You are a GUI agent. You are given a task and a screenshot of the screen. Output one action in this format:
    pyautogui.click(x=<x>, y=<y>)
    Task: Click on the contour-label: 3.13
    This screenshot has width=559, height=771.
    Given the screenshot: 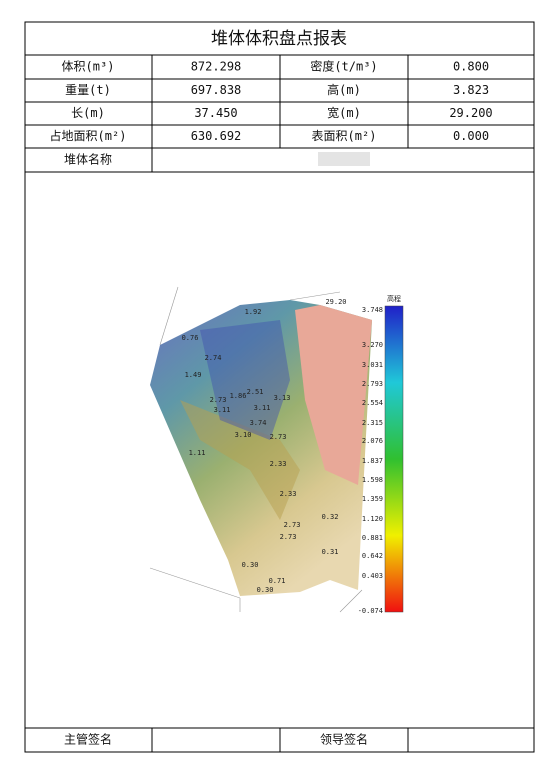 What is the action you would take?
    pyautogui.click(x=282, y=398)
    